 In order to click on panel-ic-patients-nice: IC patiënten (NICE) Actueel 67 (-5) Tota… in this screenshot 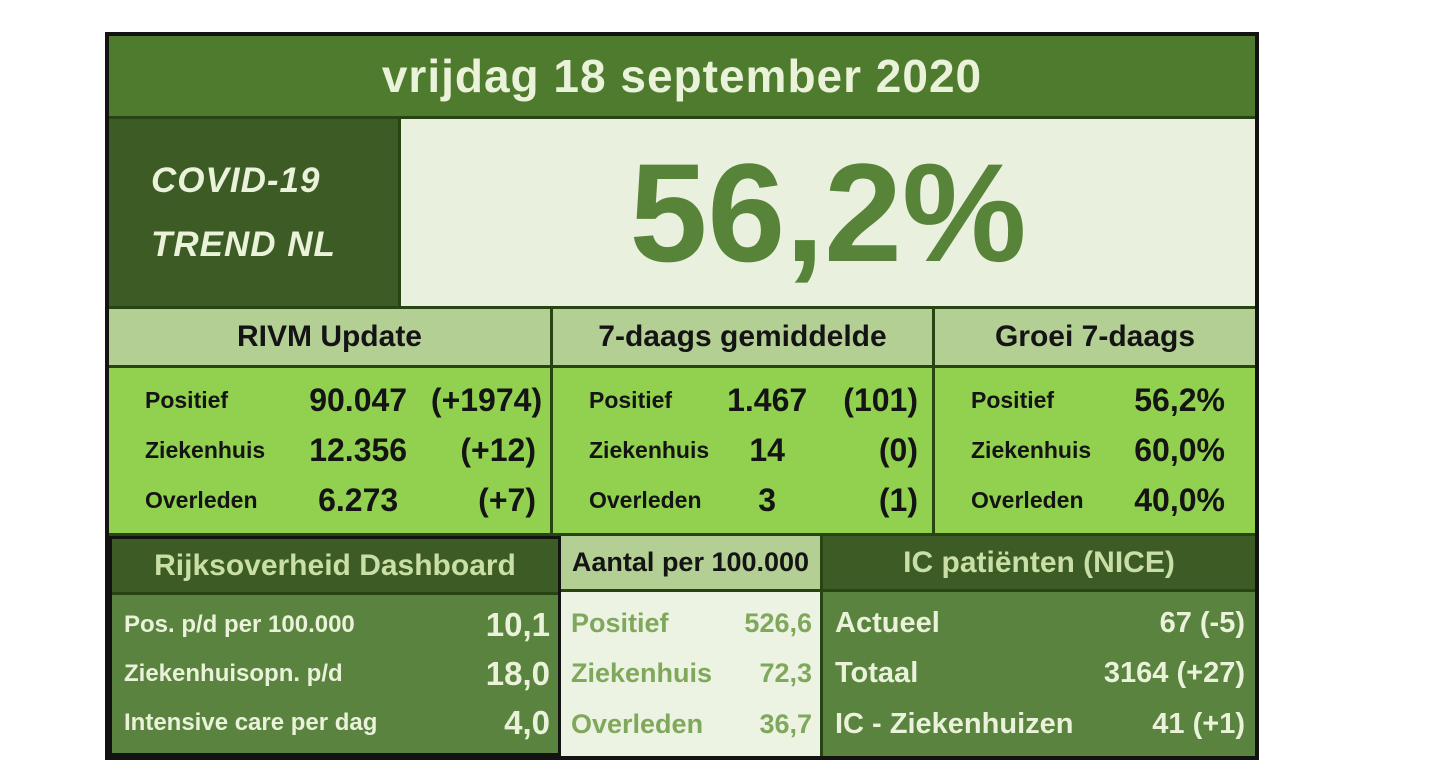, I will do `click(1039, 646)`.